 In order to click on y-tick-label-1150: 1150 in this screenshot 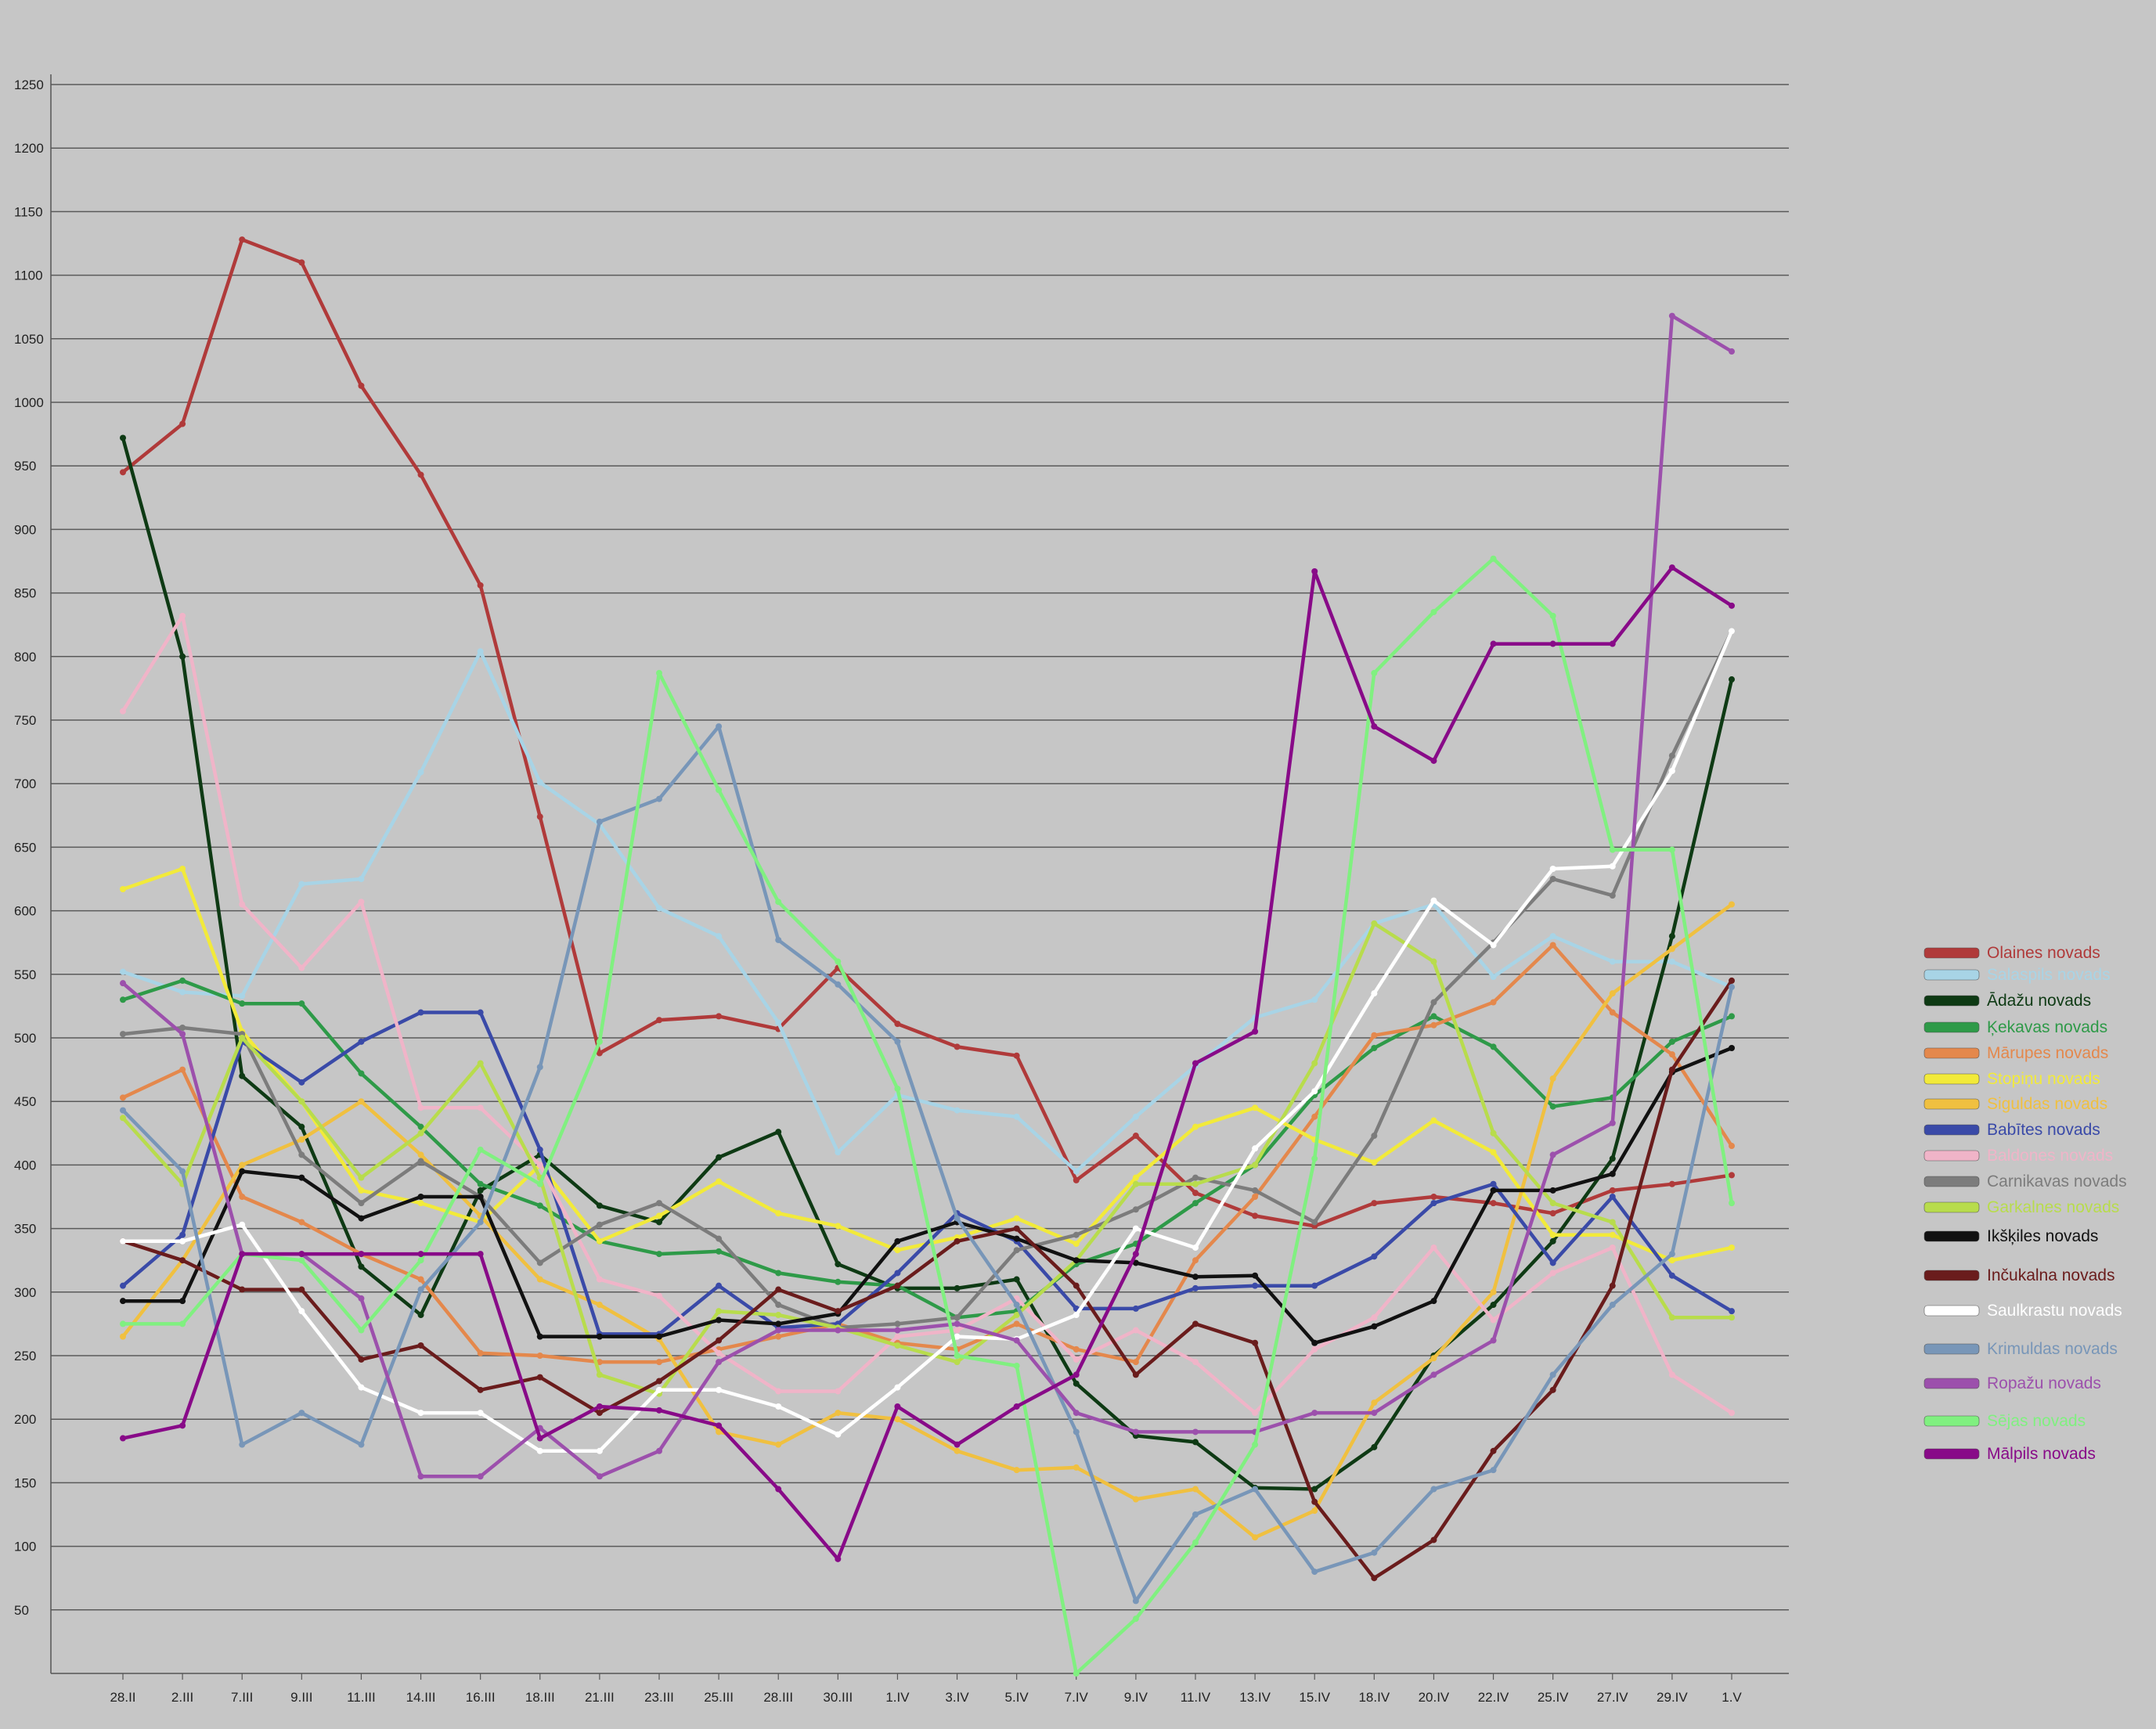, I will do `click(28, 211)`.